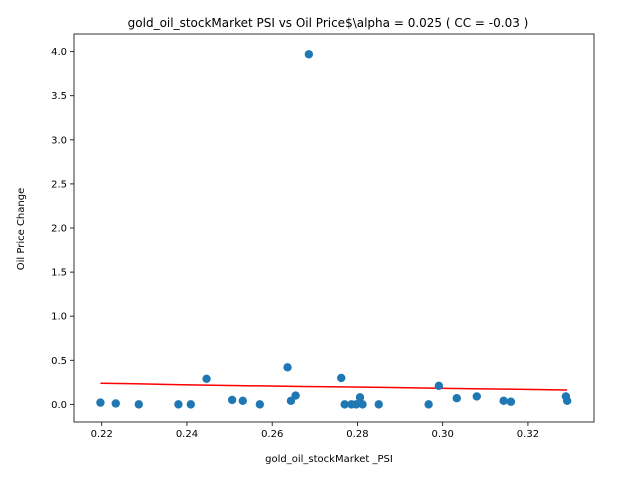 Image resolution: width=640 pixels, height=480 pixels. Describe the element at coordinates (528, 434) in the screenshot. I see `x-tick-label: 0.32` at that location.